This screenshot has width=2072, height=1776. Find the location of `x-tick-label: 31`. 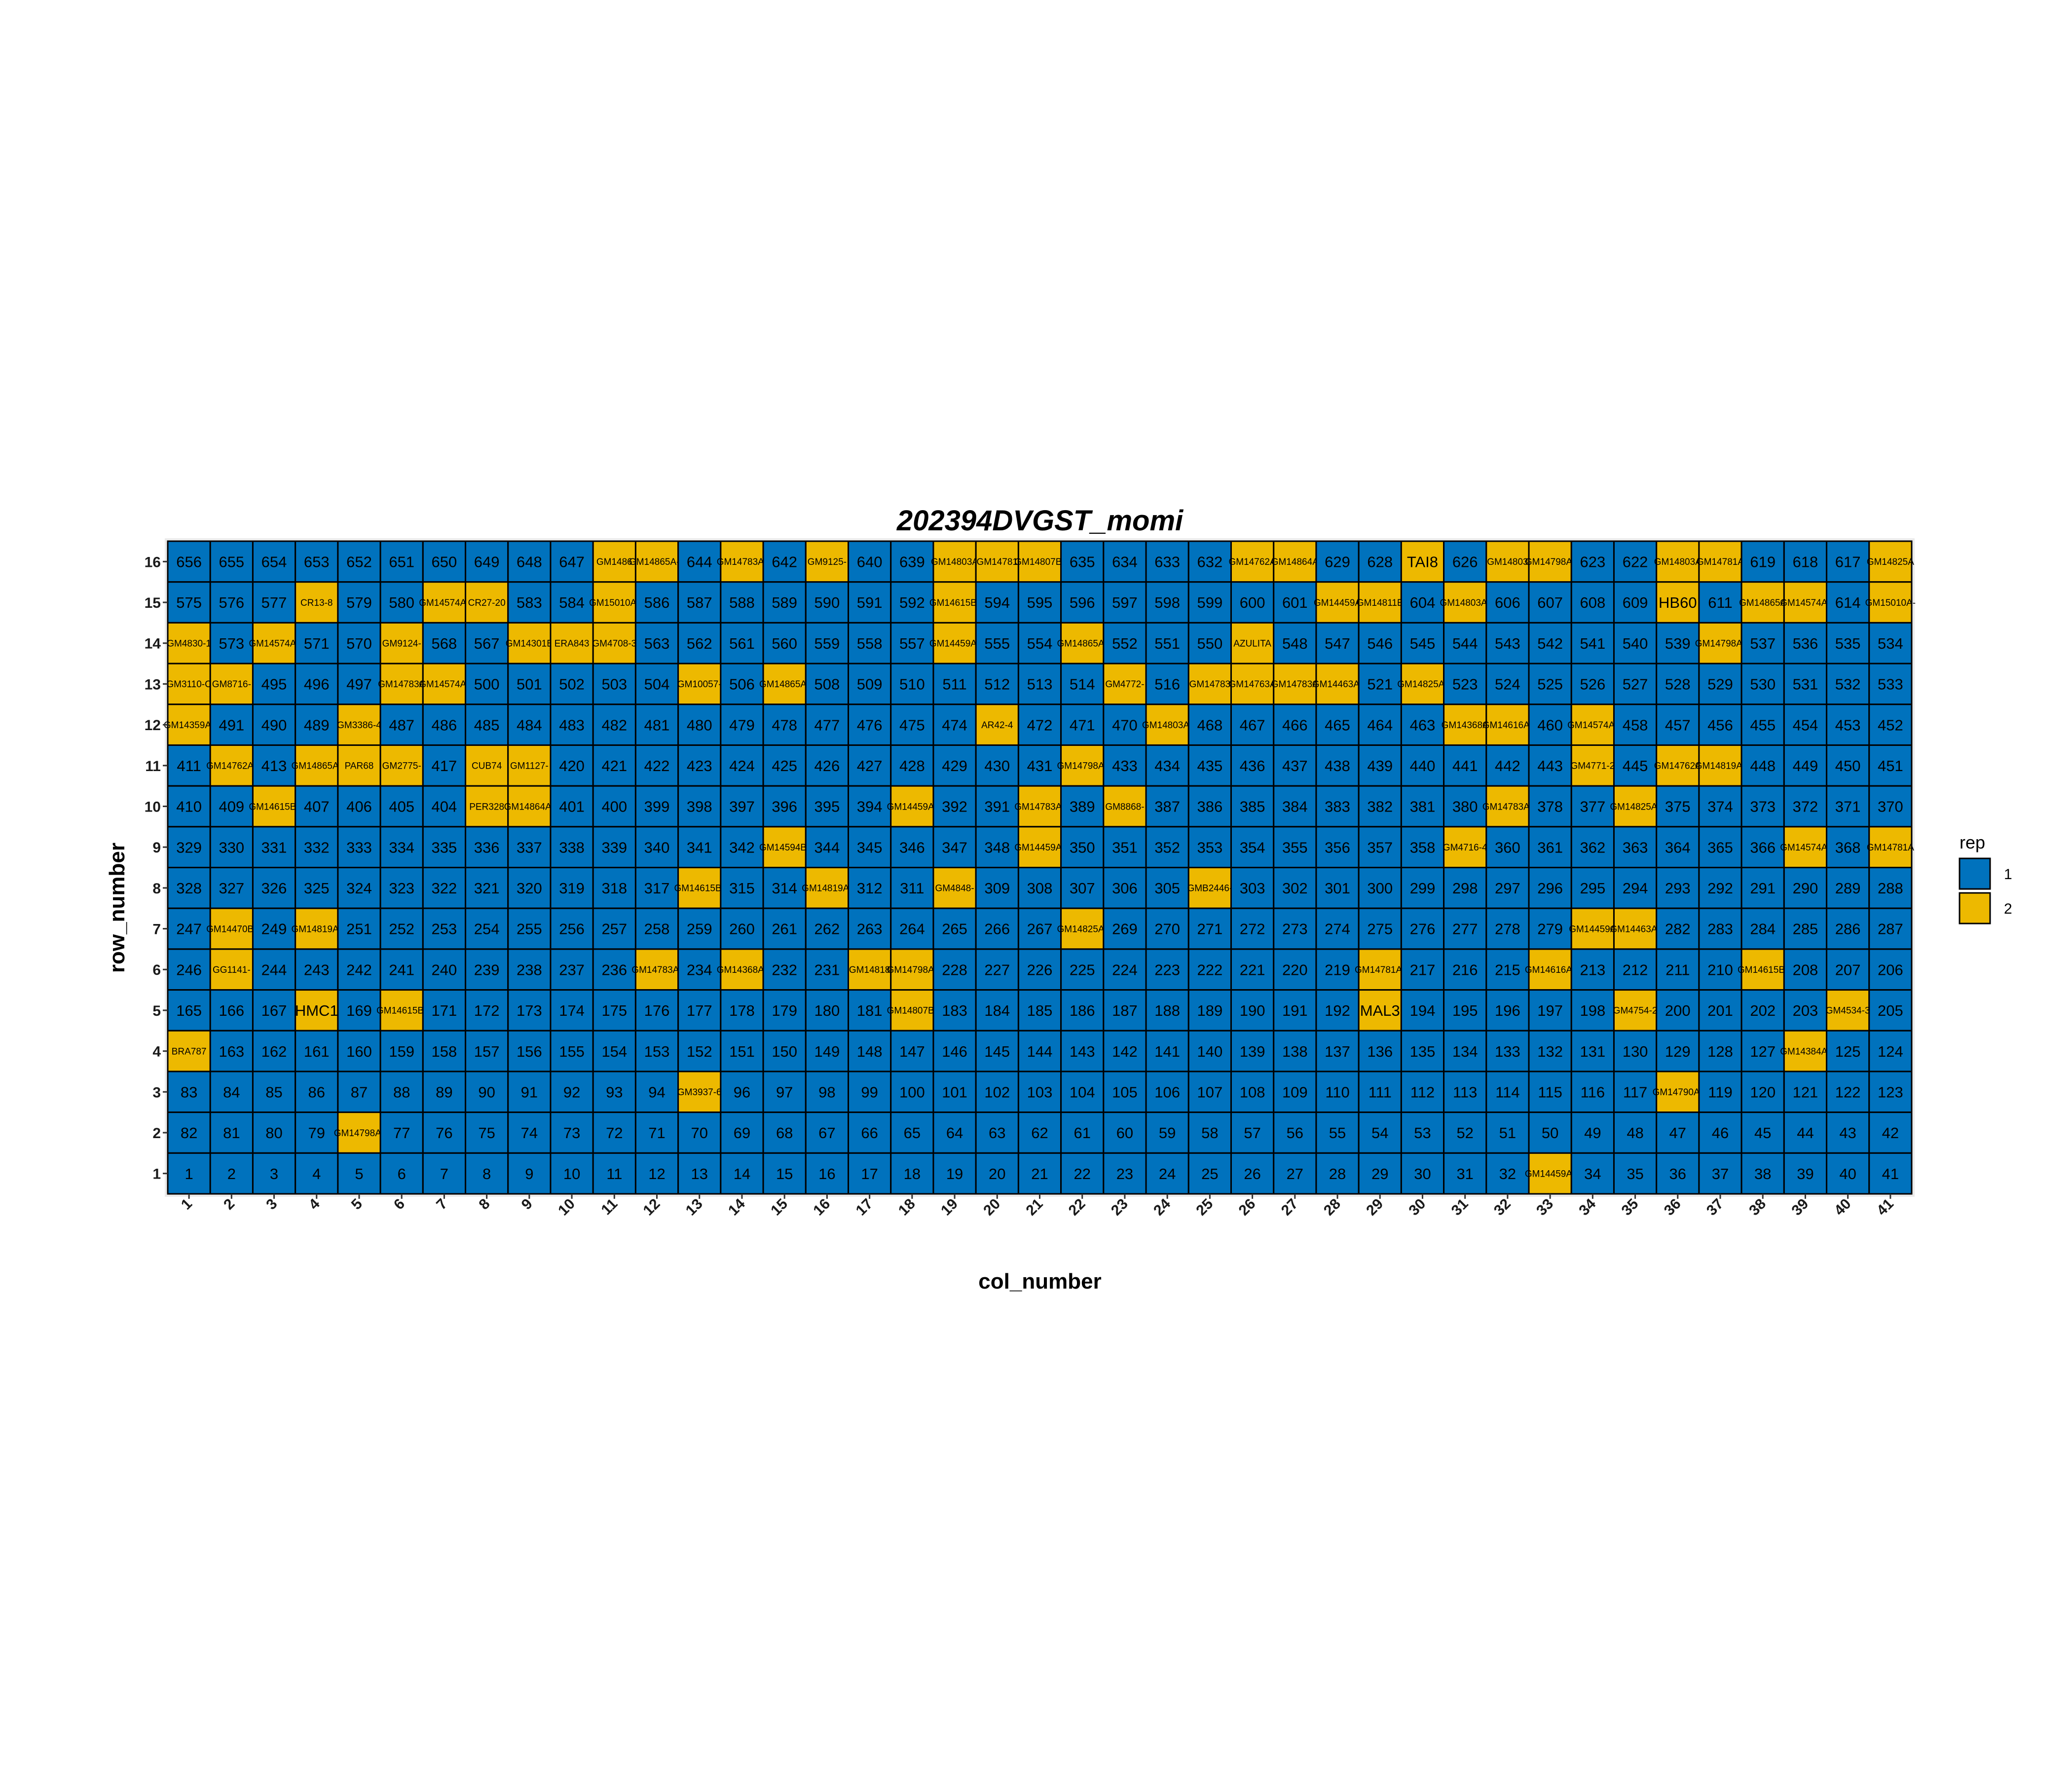

x-tick-label: 31 is located at coordinates (1460, 1208).